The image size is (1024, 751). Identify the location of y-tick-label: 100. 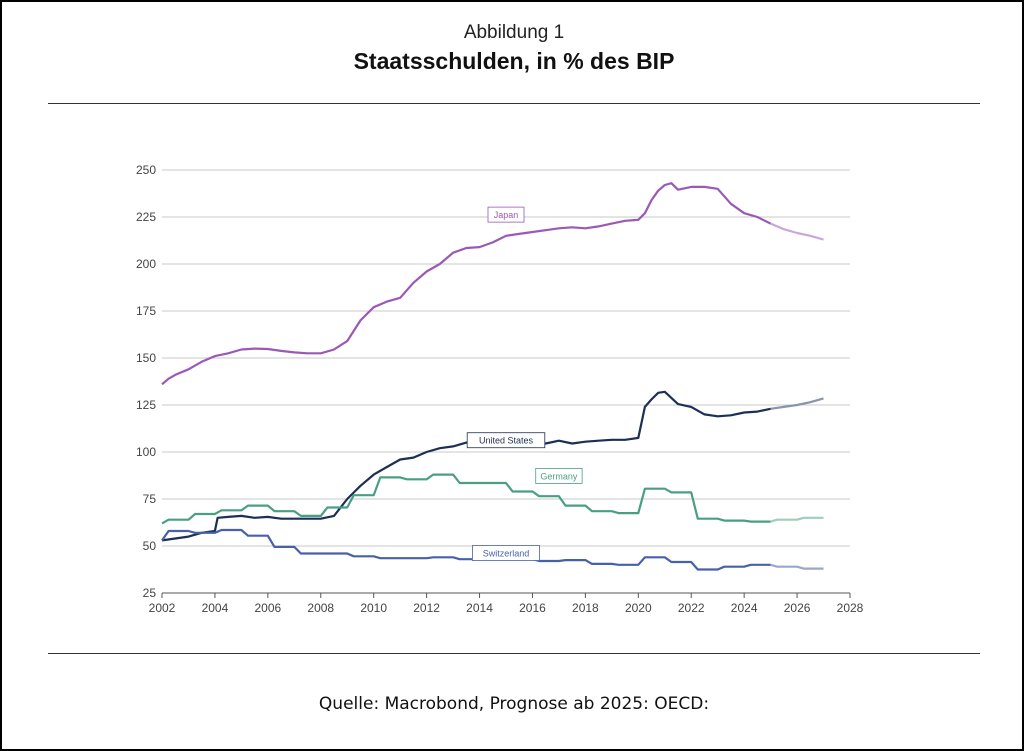
(146, 452).